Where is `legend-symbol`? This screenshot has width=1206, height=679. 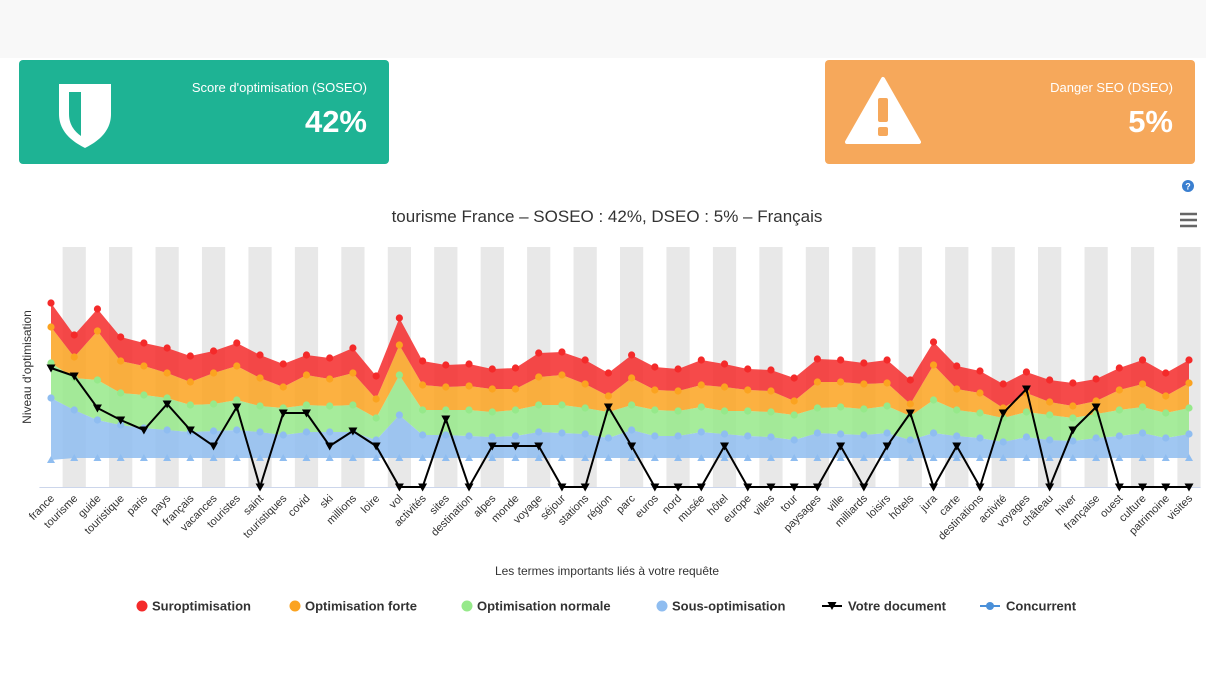 legend-symbol is located at coordinates (142, 606).